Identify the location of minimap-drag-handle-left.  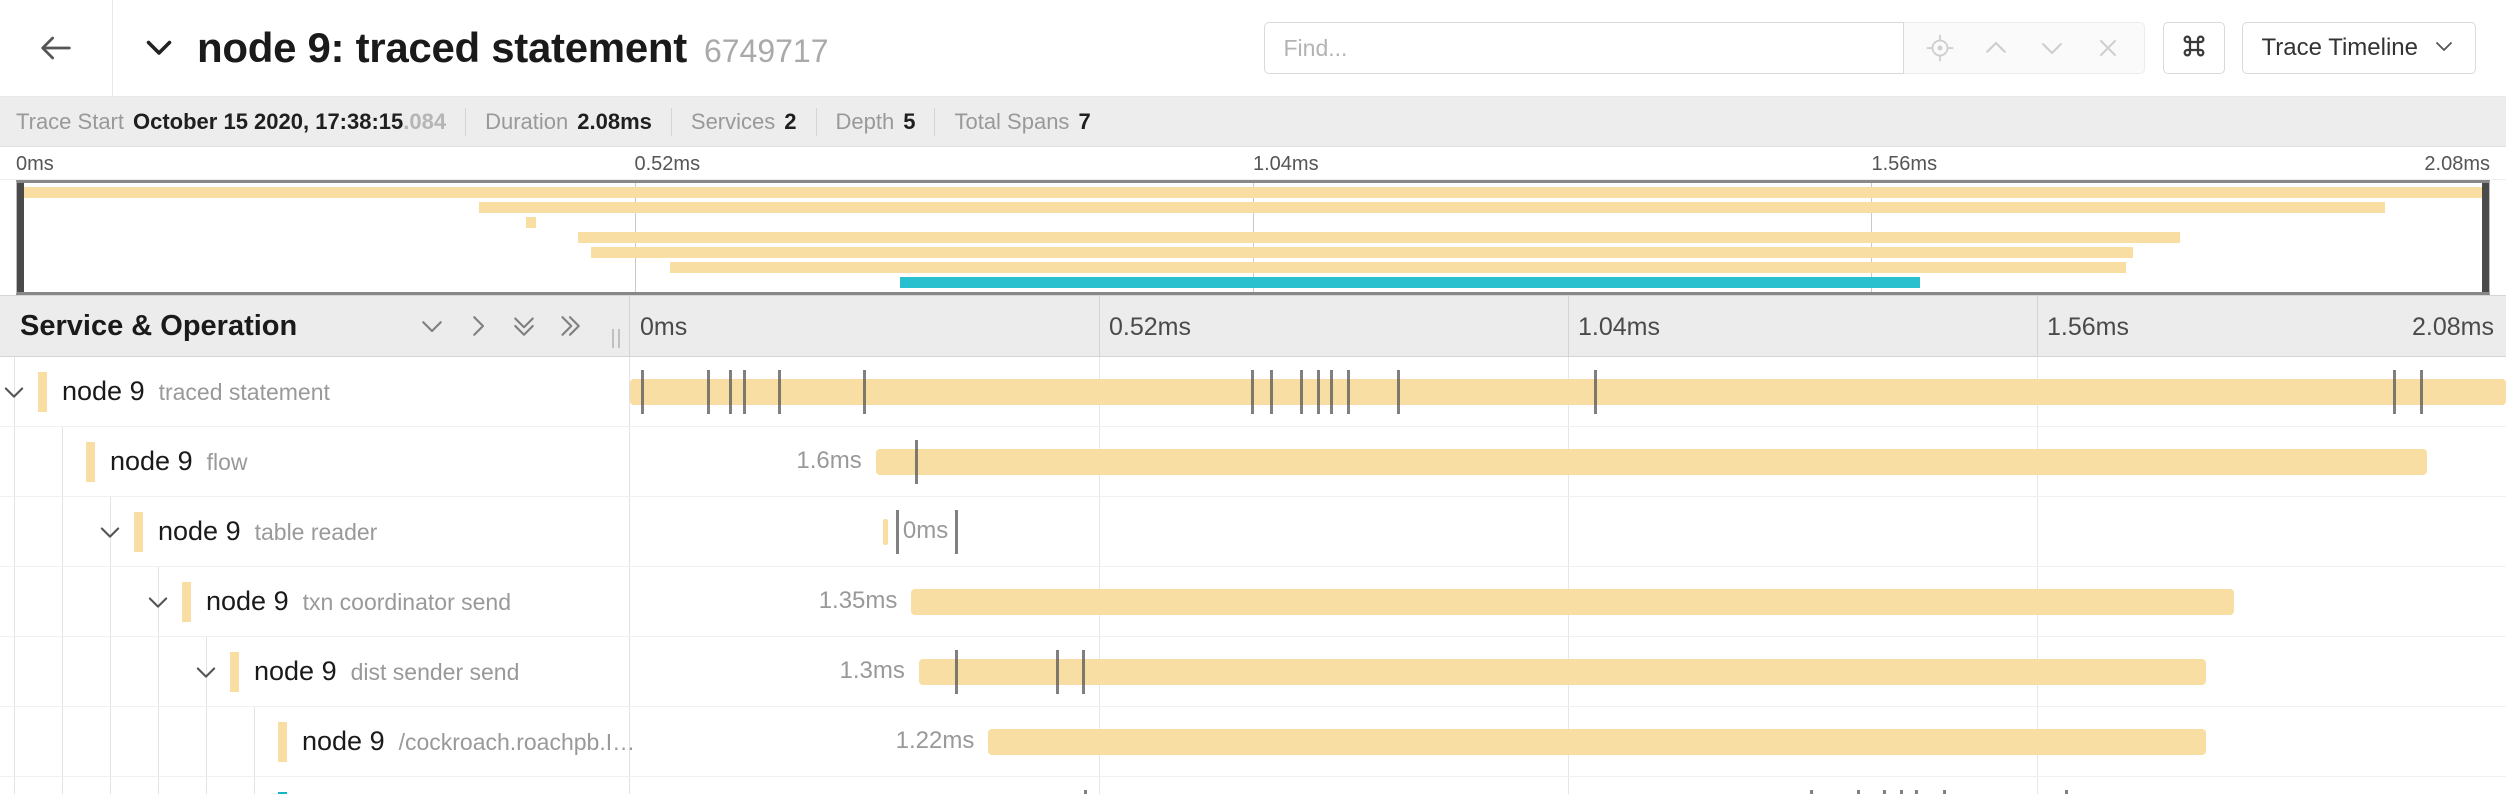
(20, 237).